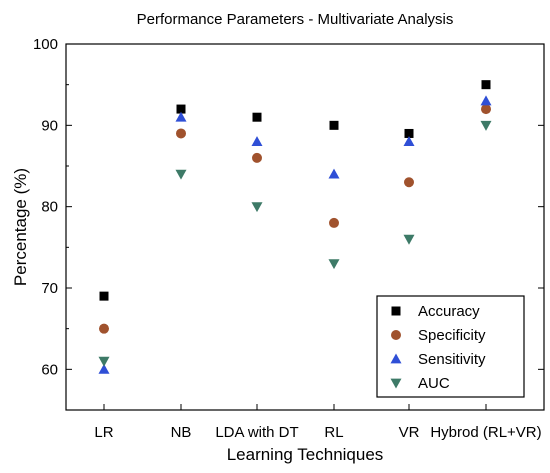 This screenshot has width=550, height=473. What do you see at coordinates (181, 432) in the screenshot?
I see `x-tick-label: NB` at bounding box center [181, 432].